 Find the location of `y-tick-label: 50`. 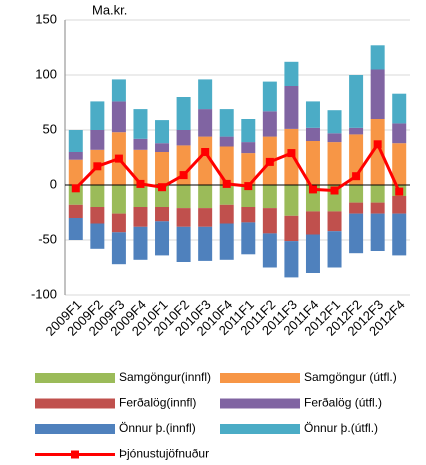

y-tick-label: 50 is located at coordinates (50, 128).